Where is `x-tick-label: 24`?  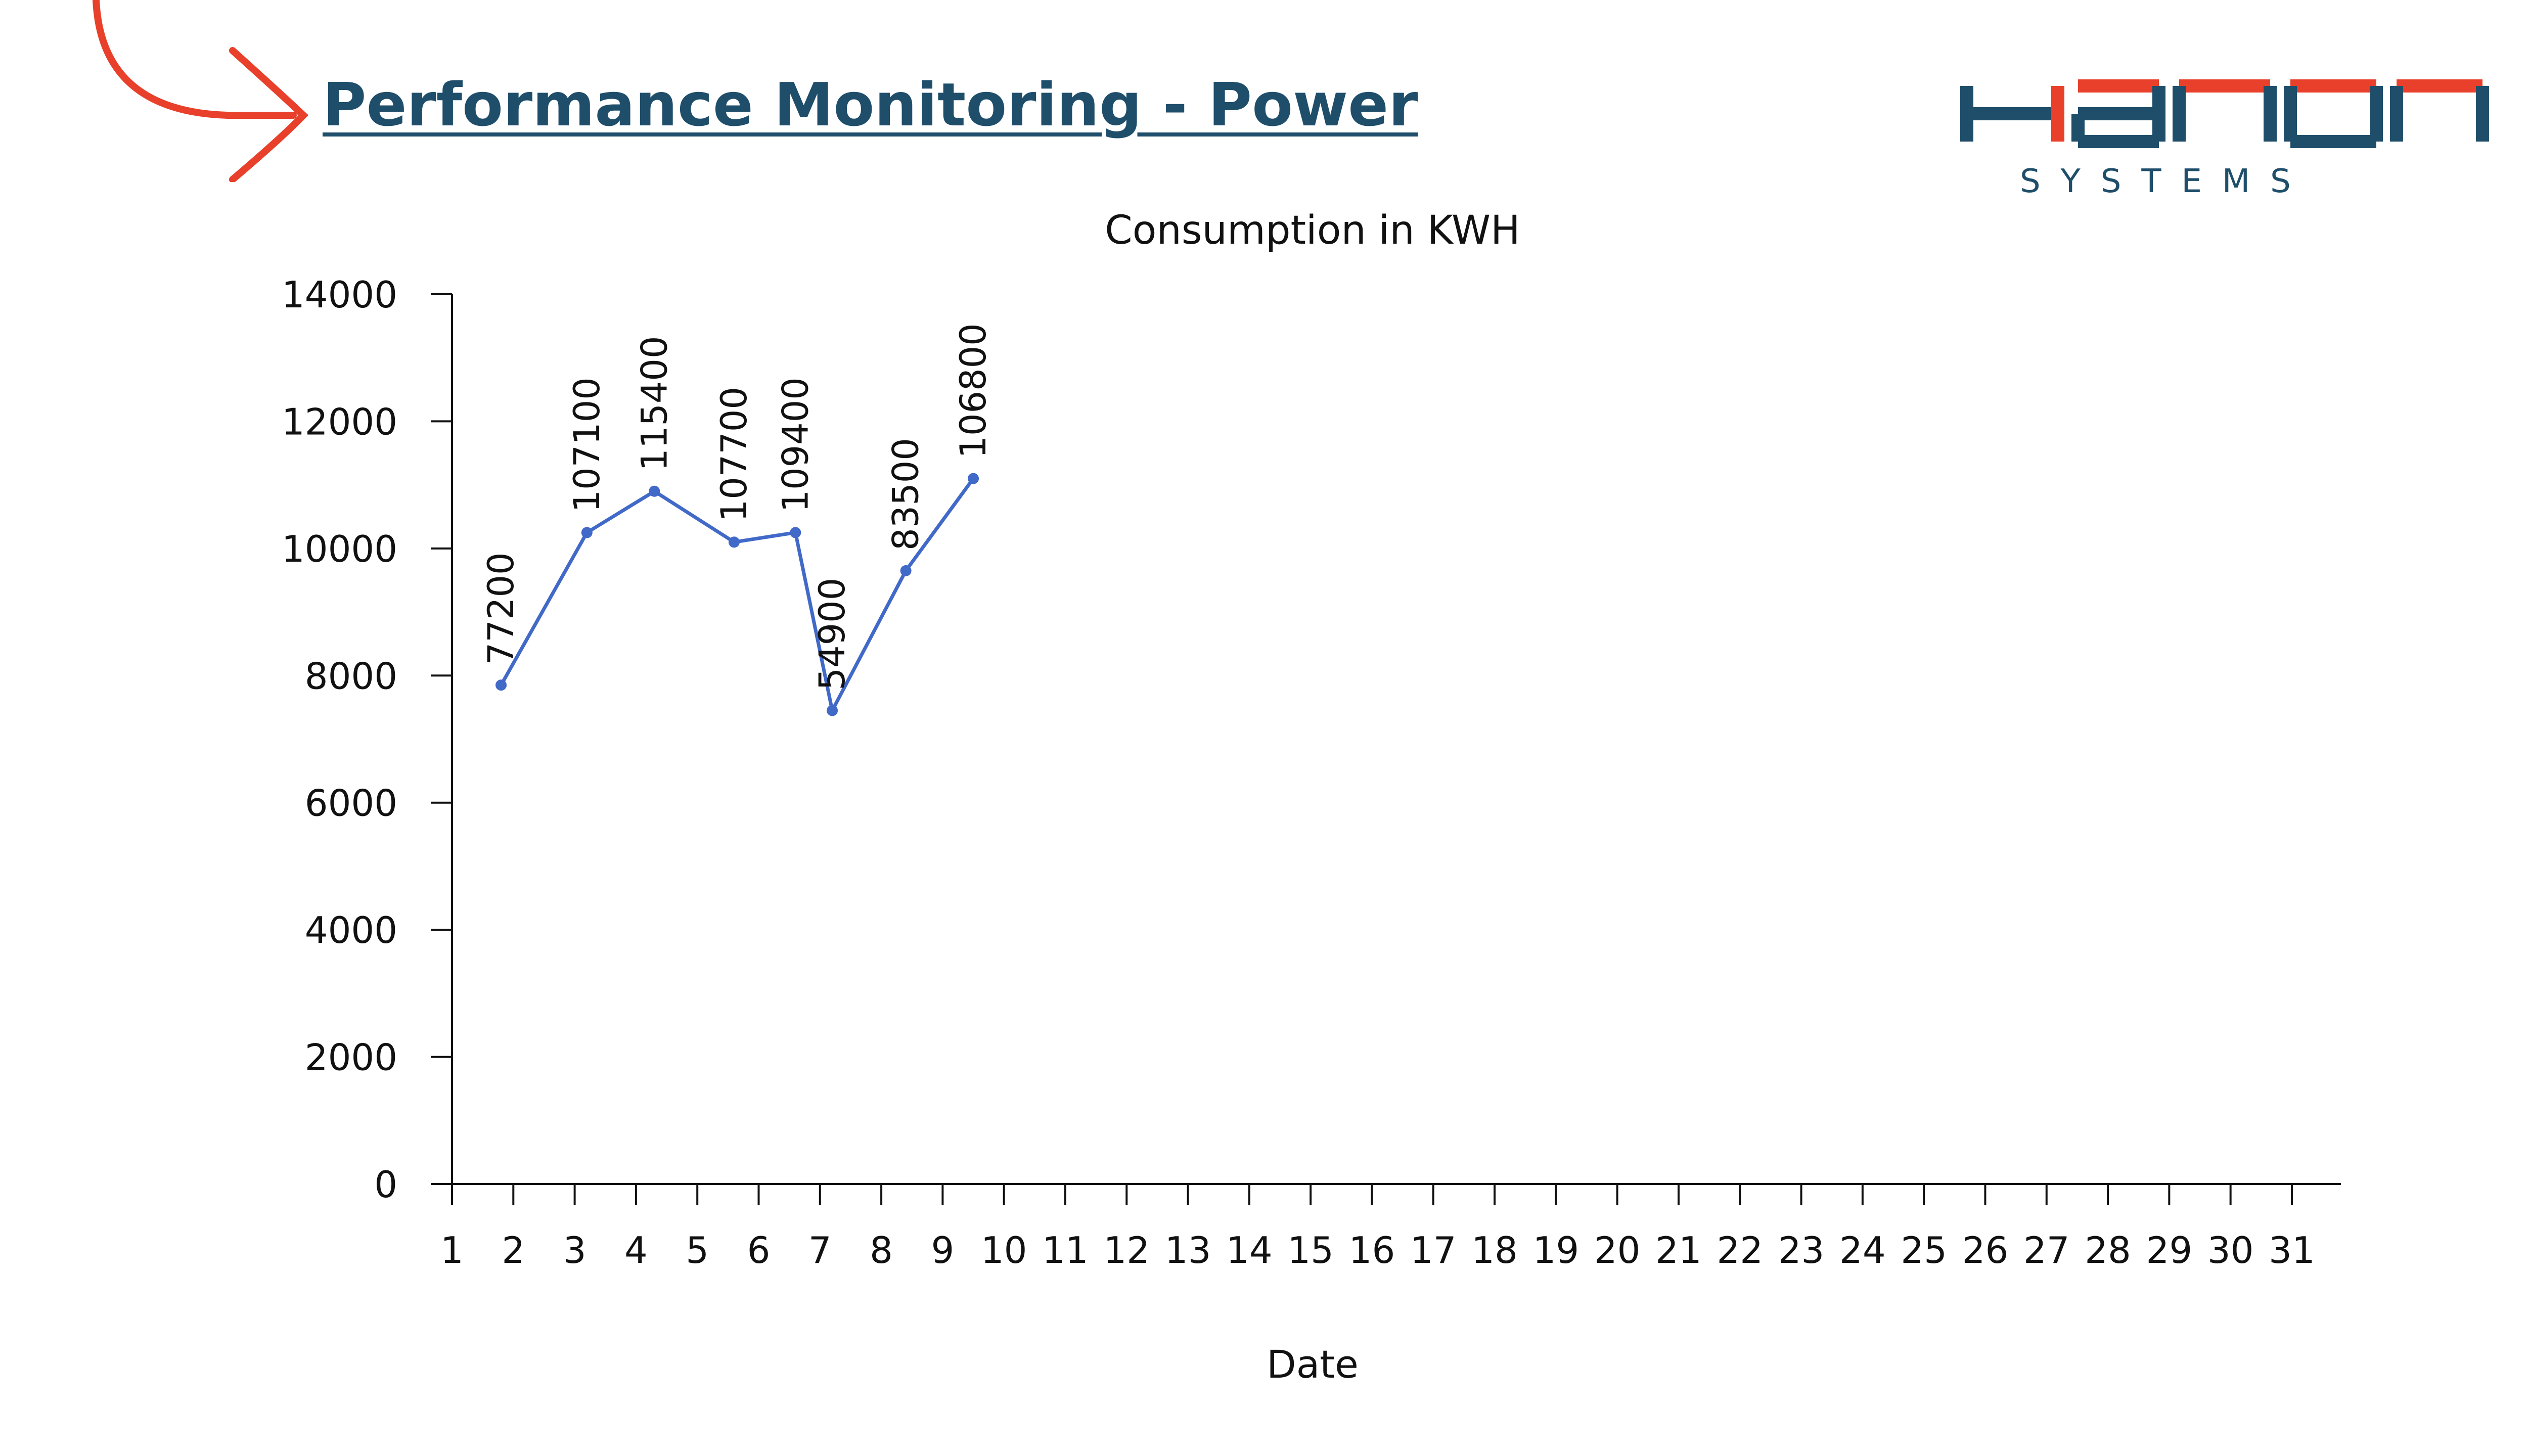
x-tick-label: 24 is located at coordinates (1863, 1250).